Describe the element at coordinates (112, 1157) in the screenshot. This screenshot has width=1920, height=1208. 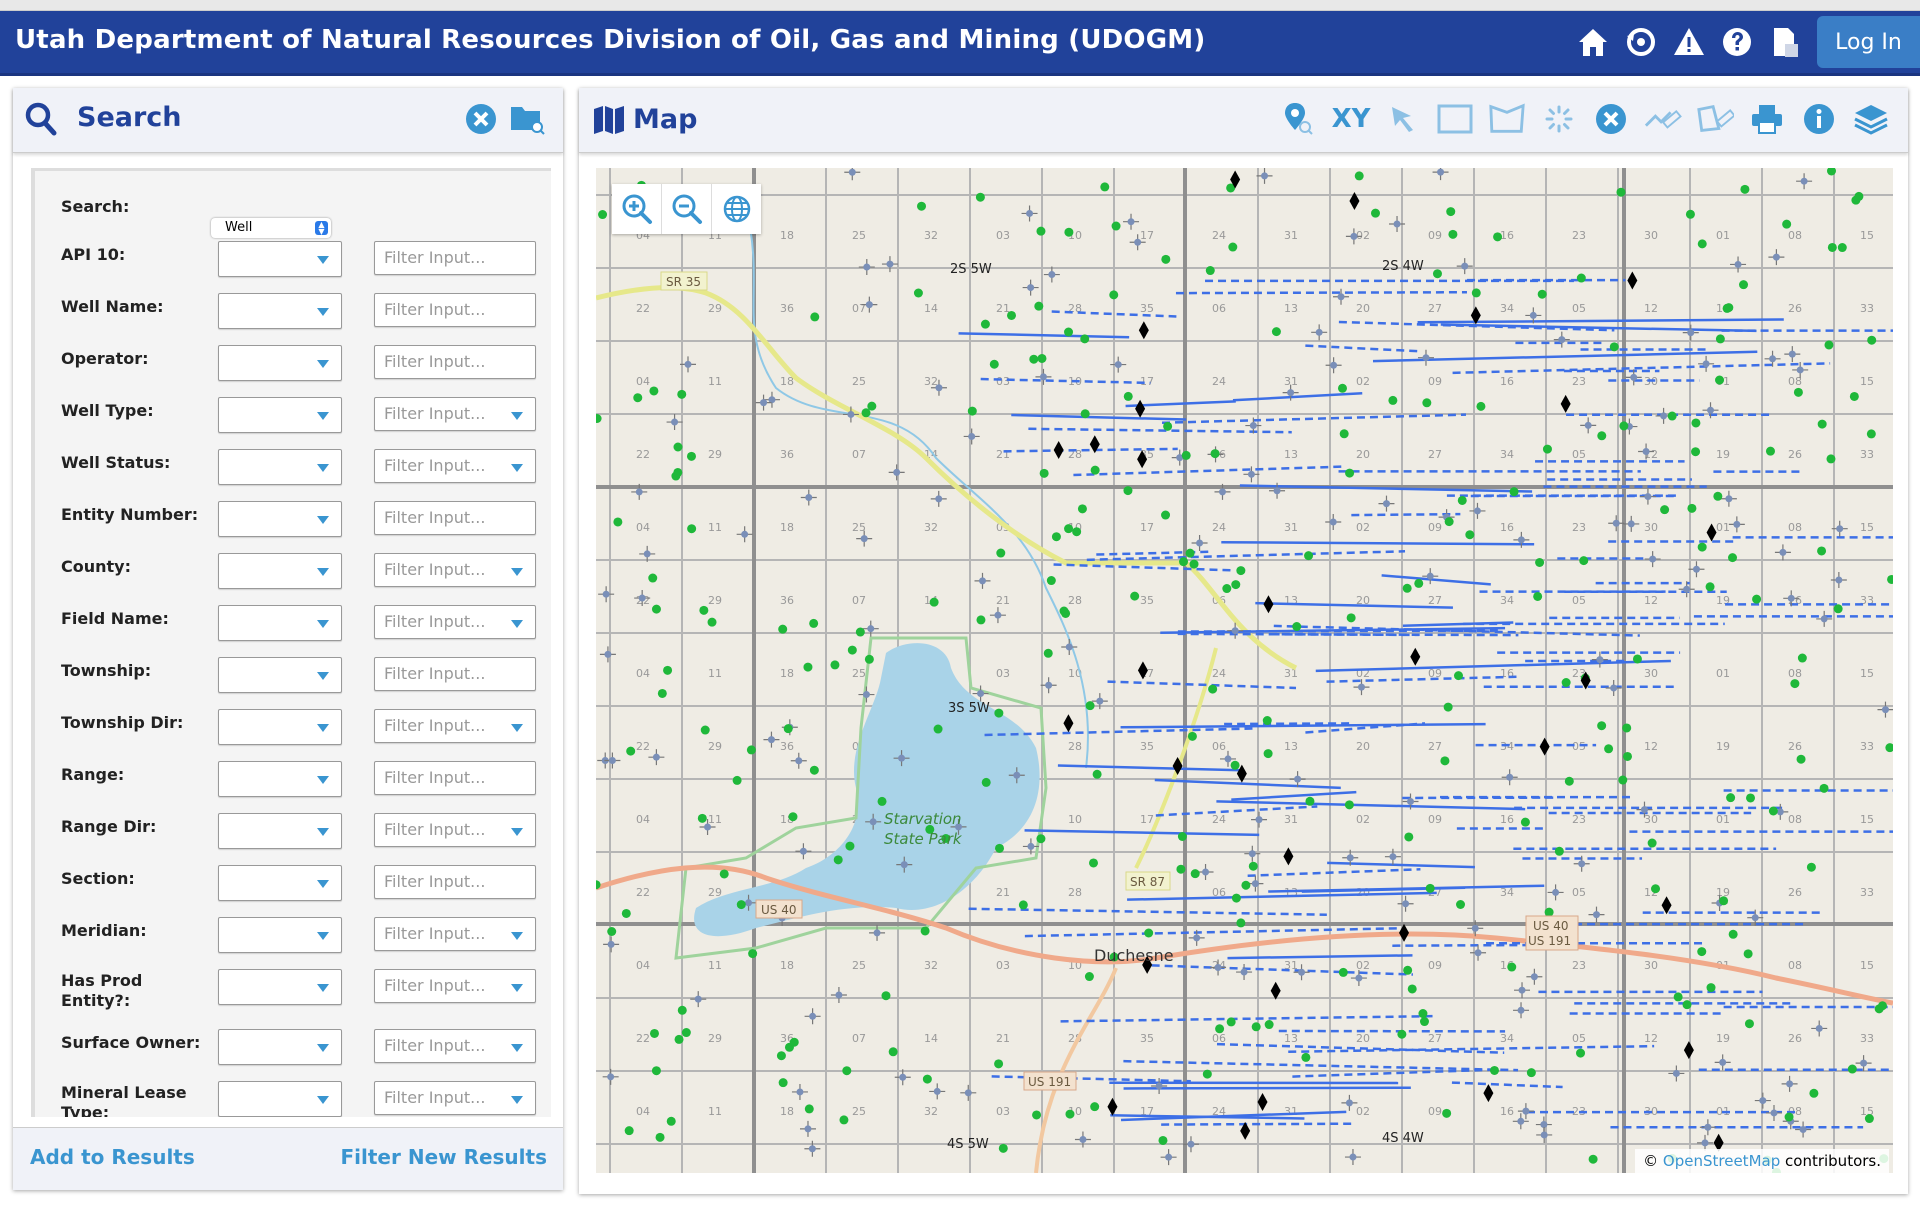
I see `add-to-results-button: Add to Results` at that location.